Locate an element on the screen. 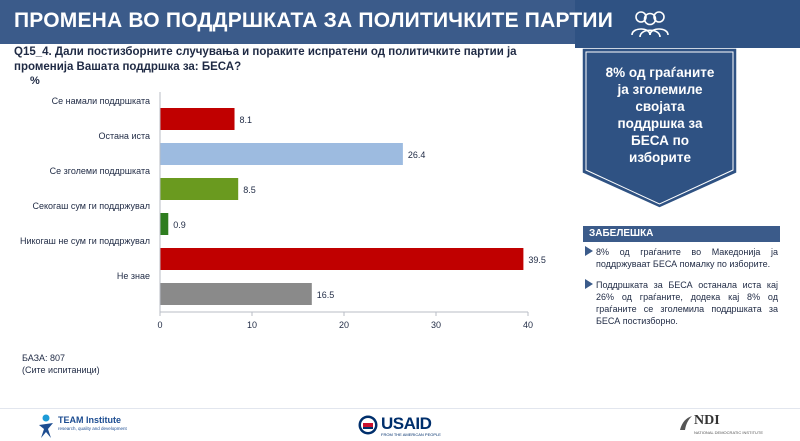 The image size is (800, 441). ndi-logo-icon is located at coordinates (686, 423).